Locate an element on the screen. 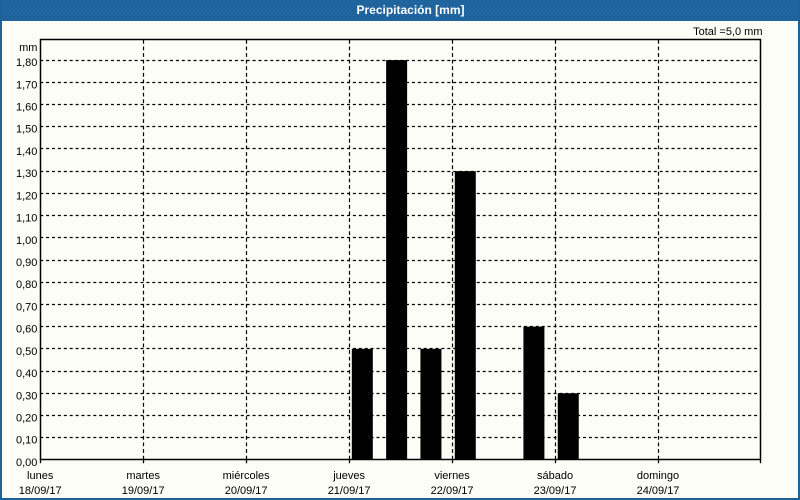 The width and height of the screenshot is (800, 500). svg-text: 1,20 is located at coordinates (26, 196).